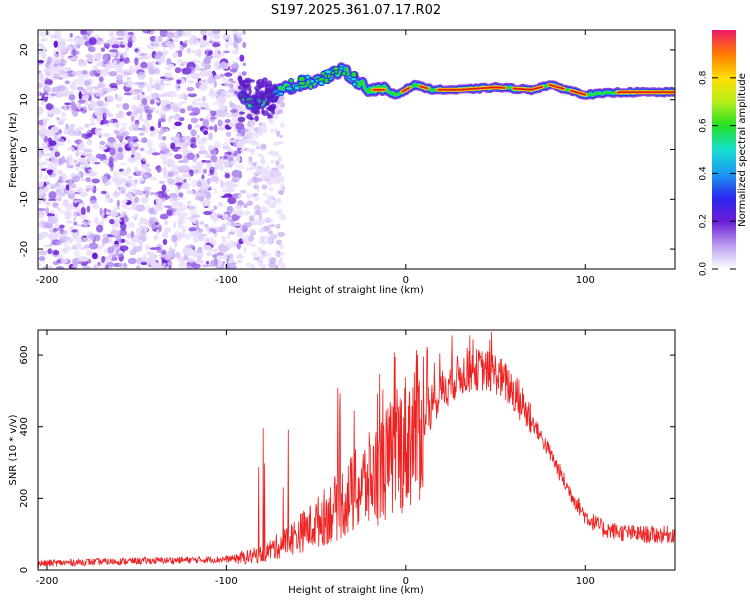 Image resolution: width=750 pixels, height=600 pixels. I want to click on colorbar-tick-label: 0.0, so click(704, 269).